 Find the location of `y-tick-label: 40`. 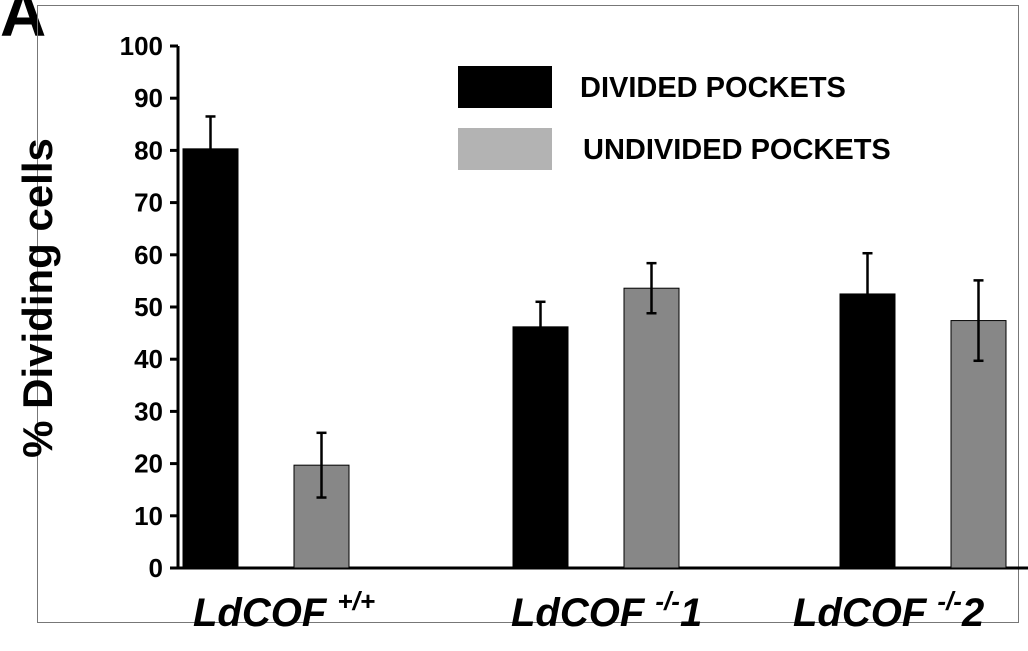

y-tick-label: 40 is located at coordinates (148, 359).